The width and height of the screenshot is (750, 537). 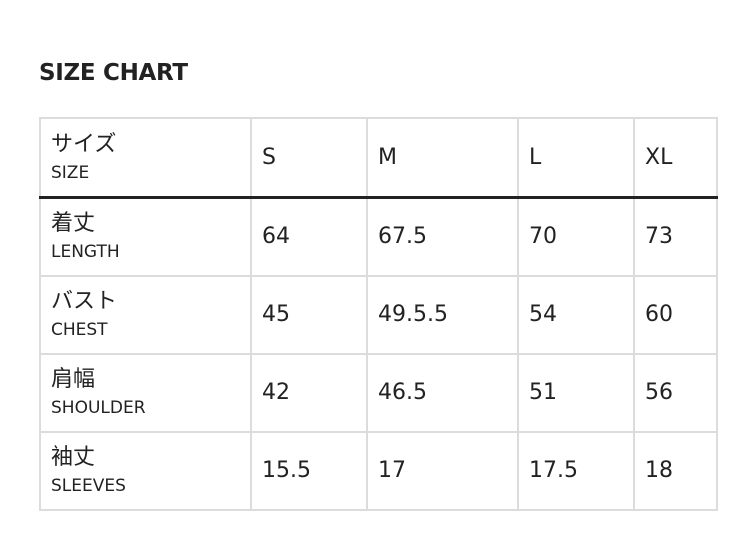 What do you see at coordinates (145, 392) in the screenshot?
I see `row-label-cell: 肩幅 SHOULDER` at bounding box center [145, 392].